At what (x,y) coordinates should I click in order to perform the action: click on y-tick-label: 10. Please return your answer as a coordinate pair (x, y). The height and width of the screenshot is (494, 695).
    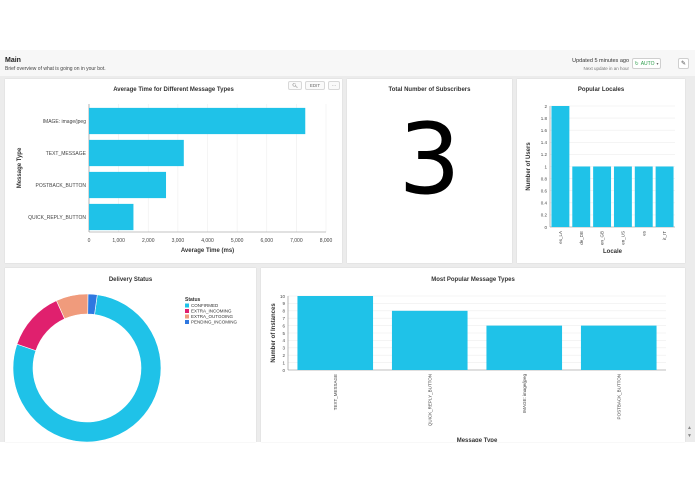
    Looking at the image, I should click on (283, 296).